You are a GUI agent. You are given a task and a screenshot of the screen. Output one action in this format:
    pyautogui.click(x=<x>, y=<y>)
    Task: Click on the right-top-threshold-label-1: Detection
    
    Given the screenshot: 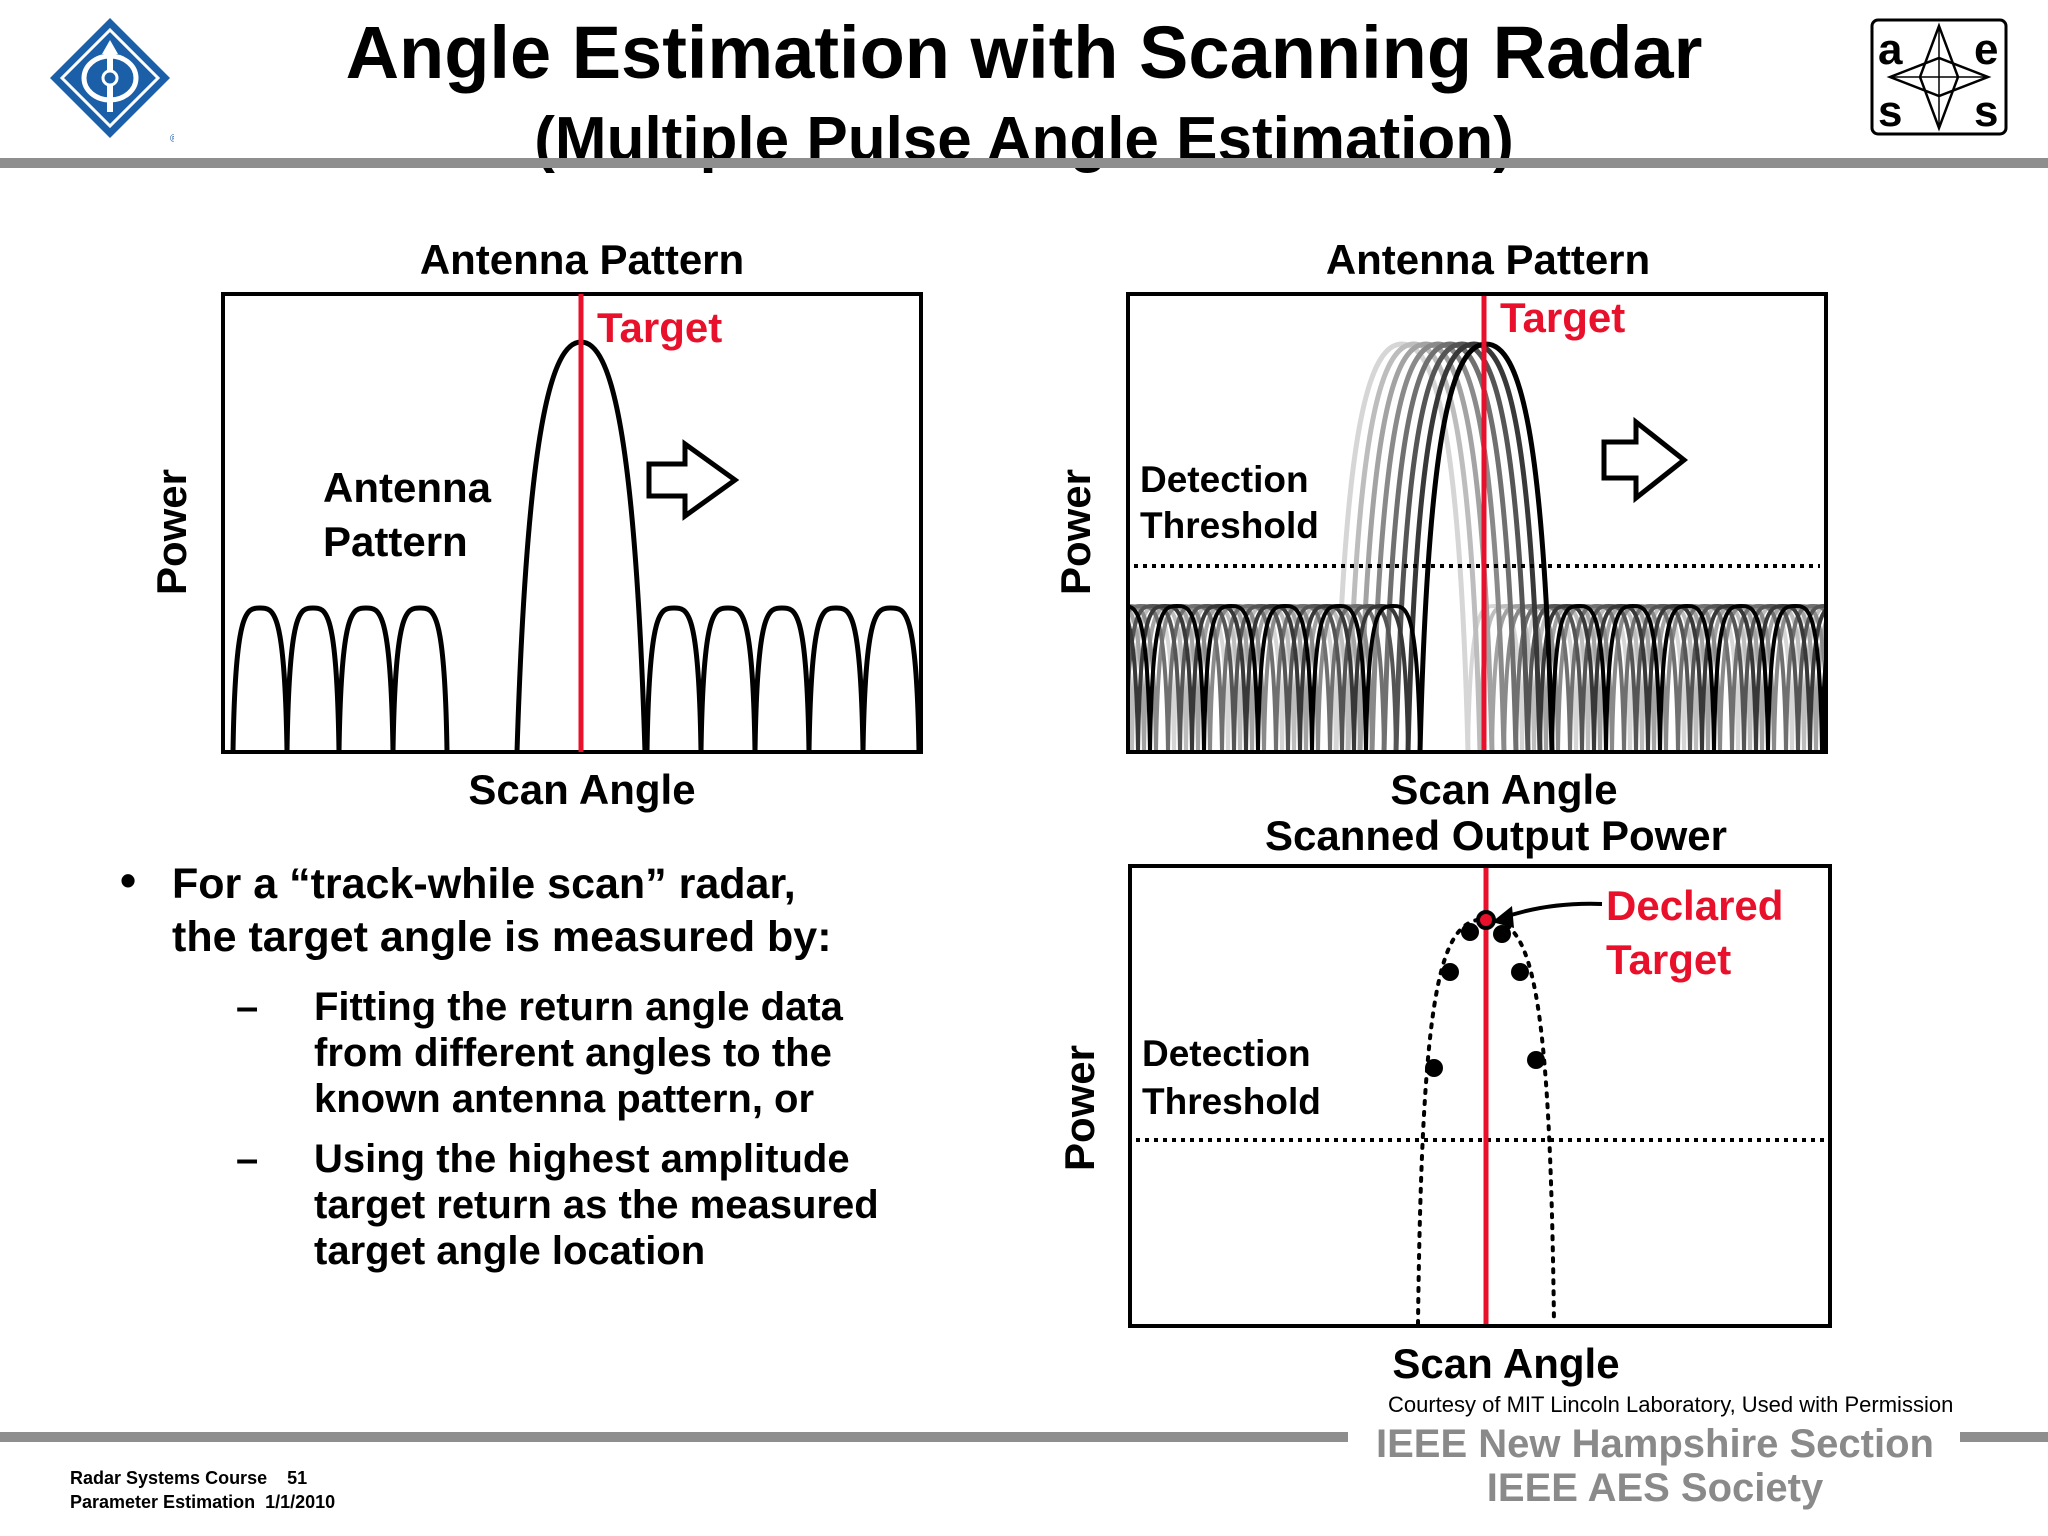 What is the action you would take?
    pyautogui.click(x=1224, y=479)
    